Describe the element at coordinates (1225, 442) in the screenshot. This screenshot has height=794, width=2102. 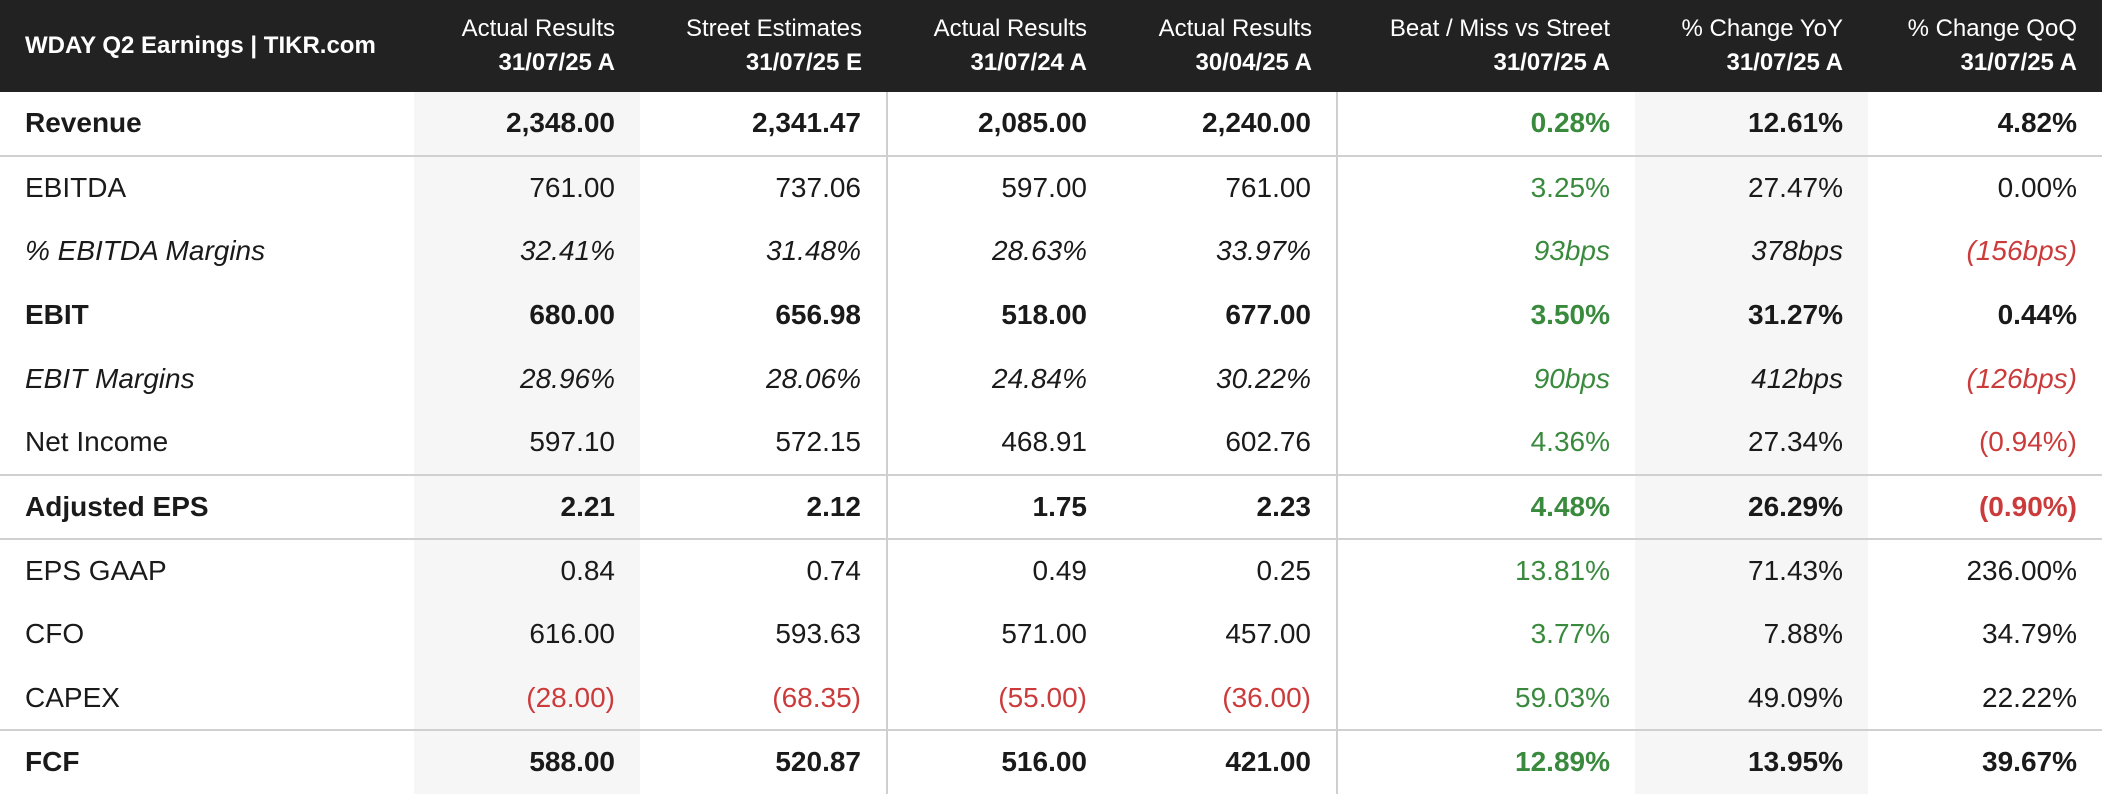
I see `cell: 602.76` at that location.